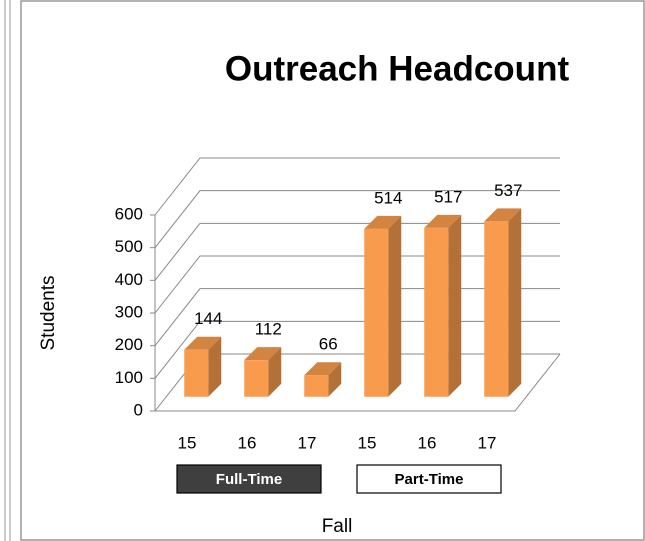 The width and height of the screenshot is (645, 541). I want to click on data-label: 517, so click(448, 196).